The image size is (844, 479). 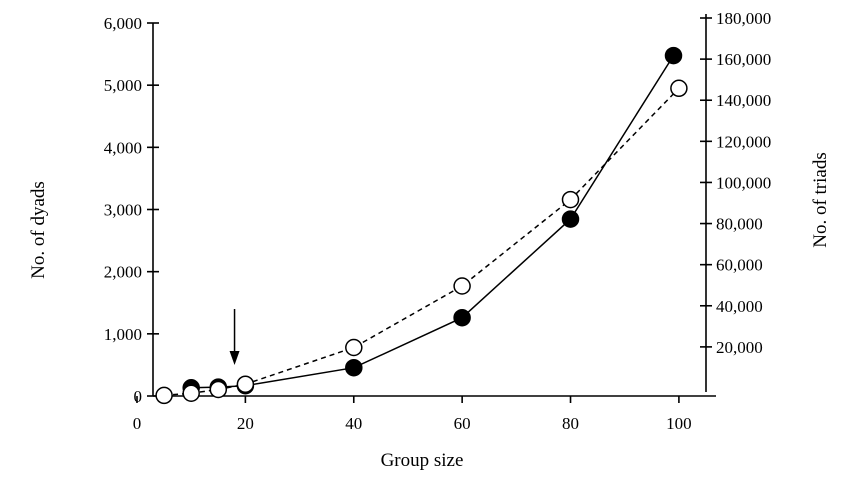 What do you see at coordinates (739, 306) in the screenshot?
I see `right-y-tick-label: 40,000` at bounding box center [739, 306].